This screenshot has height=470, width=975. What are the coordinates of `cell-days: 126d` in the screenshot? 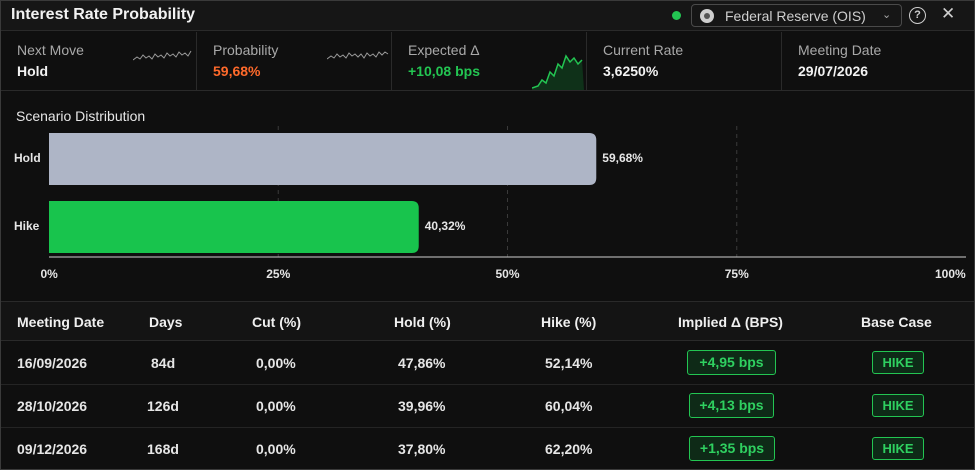 It's located at (163, 406).